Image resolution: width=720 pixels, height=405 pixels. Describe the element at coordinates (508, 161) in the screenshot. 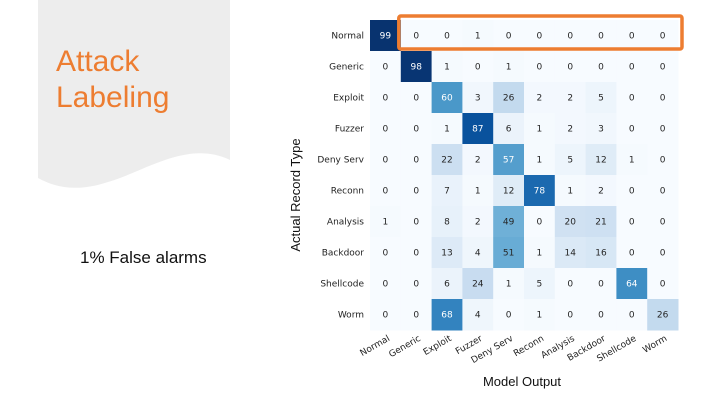

I see `heatmap-cell-value: 57` at that location.